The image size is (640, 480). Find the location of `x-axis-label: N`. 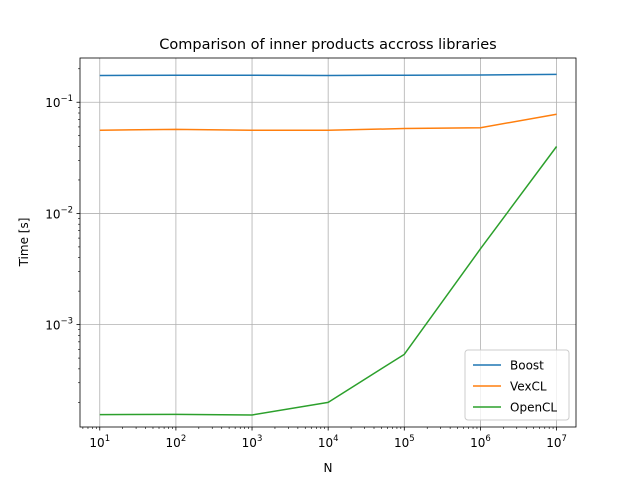

x-axis-label: N is located at coordinates (328, 468).